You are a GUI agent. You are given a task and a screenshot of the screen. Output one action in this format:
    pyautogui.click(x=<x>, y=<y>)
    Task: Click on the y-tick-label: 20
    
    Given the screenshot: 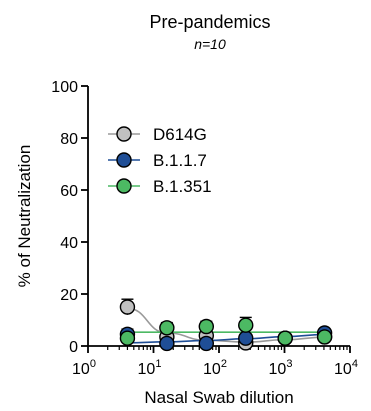 What is the action you would take?
    pyautogui.click(x=69, y=295)
    